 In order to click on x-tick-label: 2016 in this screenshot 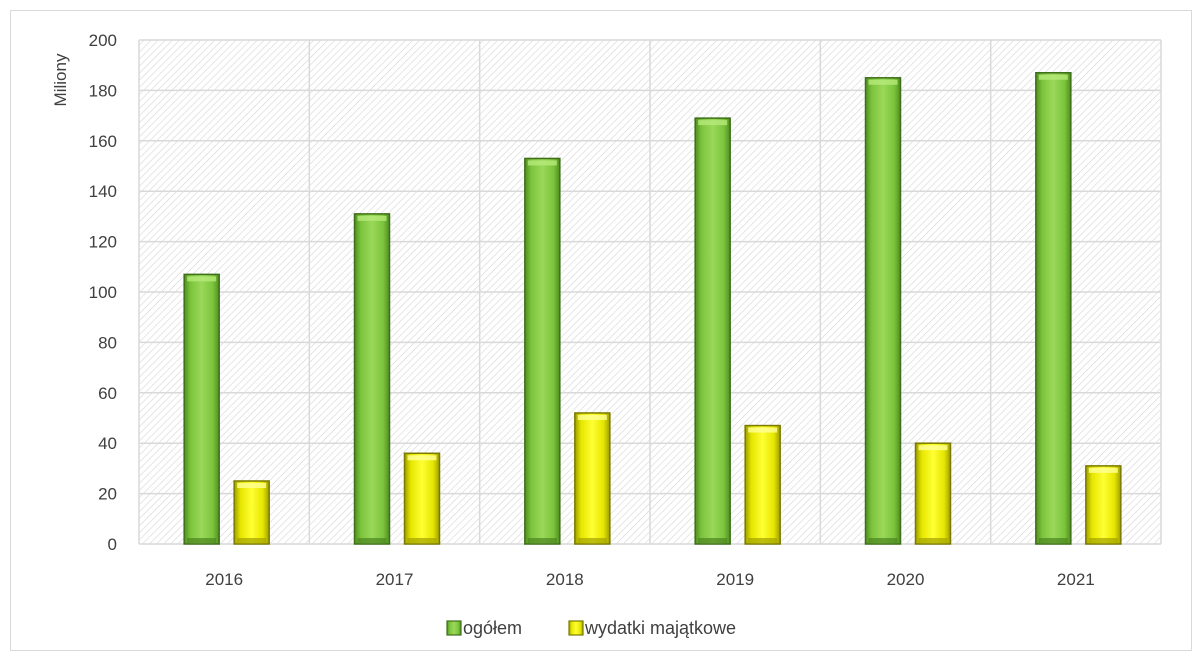, I will do `click(224, 579)`.